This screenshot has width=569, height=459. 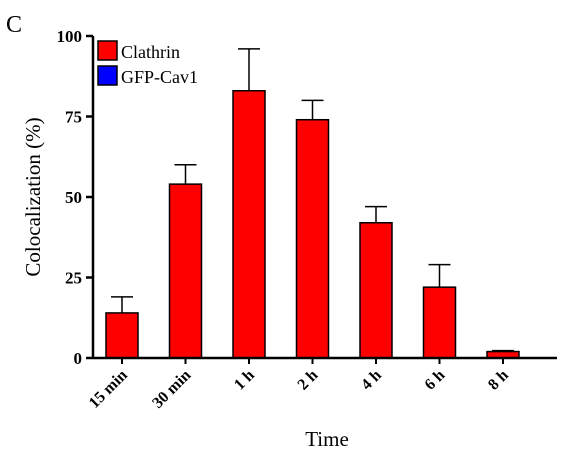 What do you see at coordinates (159, 77) in the screenshot?
I see `legend-label-gfp-cav1: GFP-Cav1` at bounding box center [159, 77].